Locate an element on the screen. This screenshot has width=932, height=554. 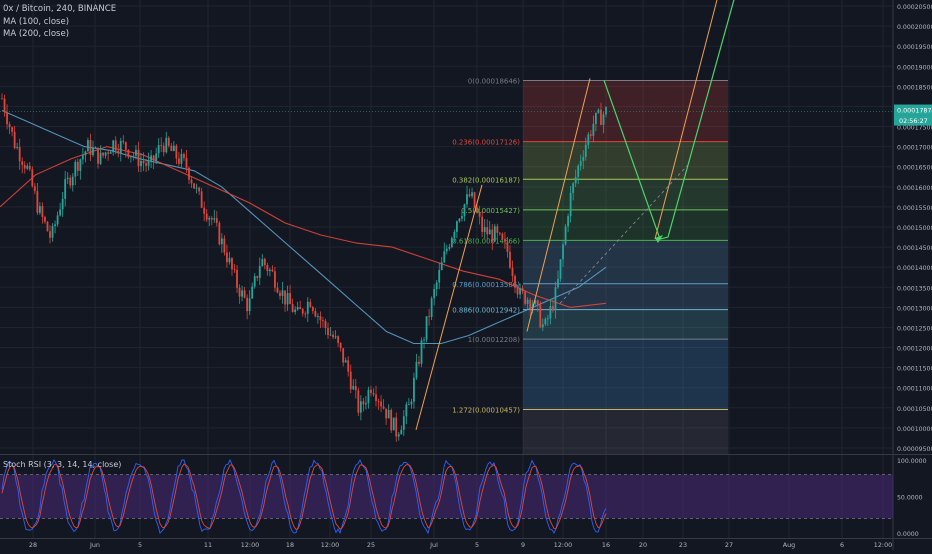
price-tick-label: 0.00009500 is located at coordinates (914, 449).